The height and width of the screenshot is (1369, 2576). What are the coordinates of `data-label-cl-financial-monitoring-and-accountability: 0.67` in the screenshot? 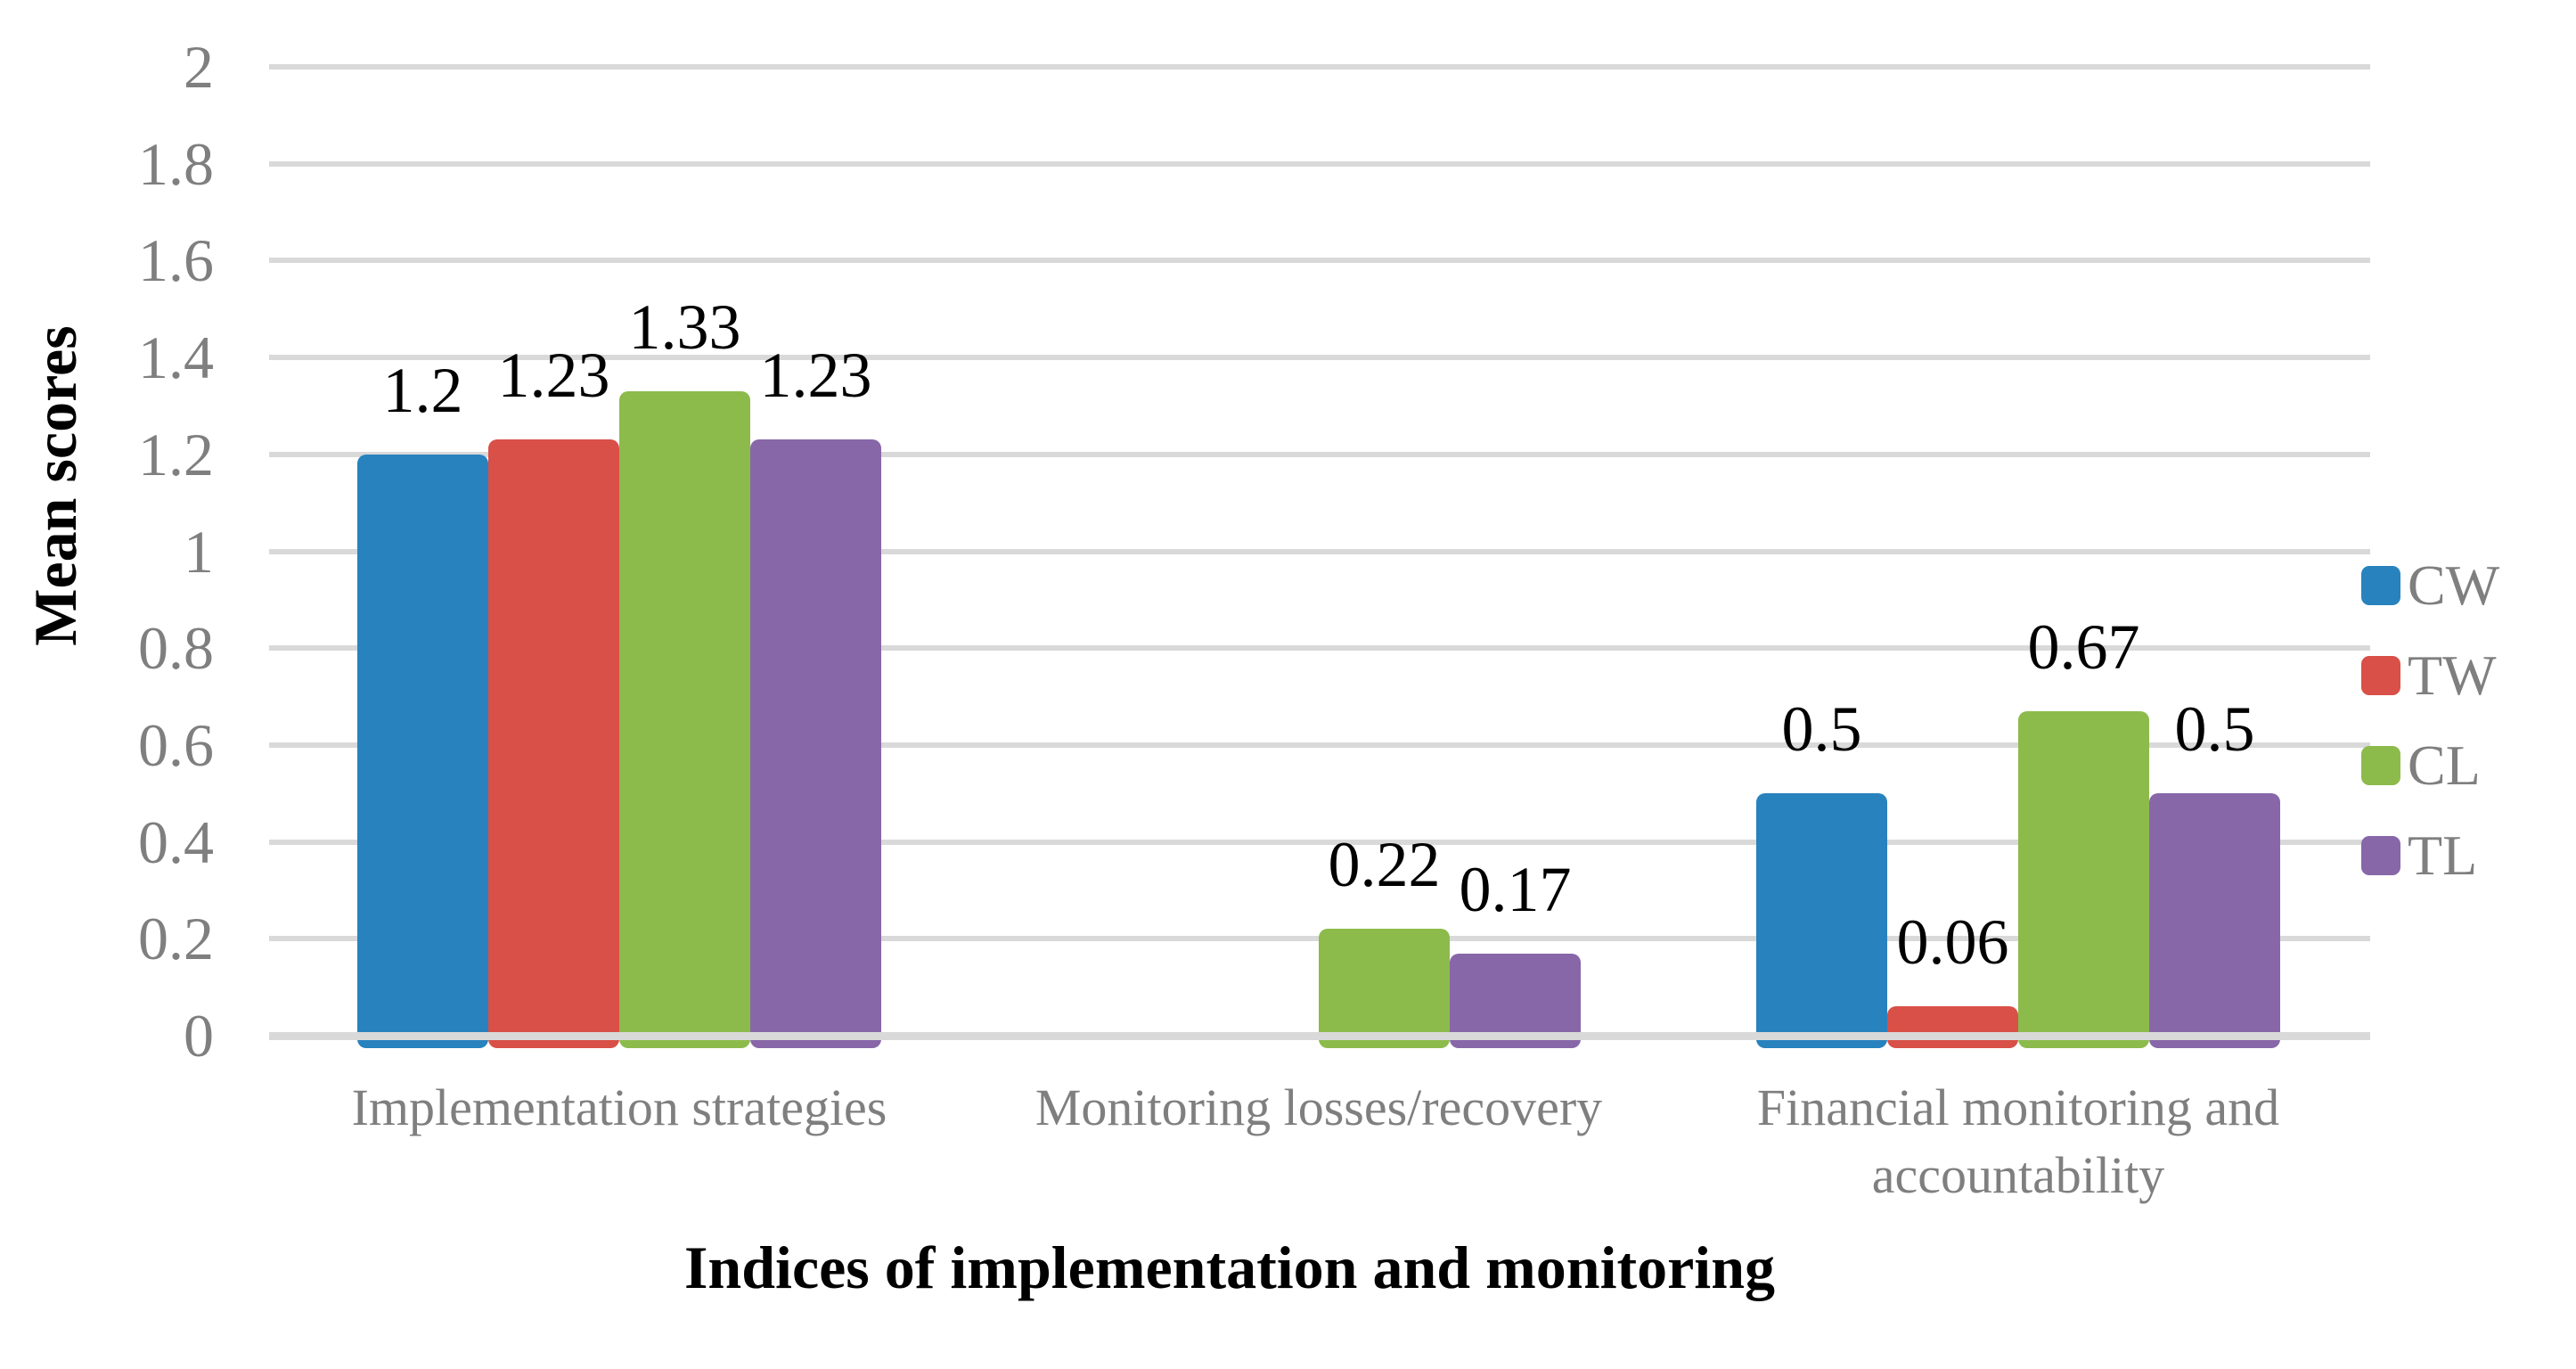 It's located at (2083, 647).